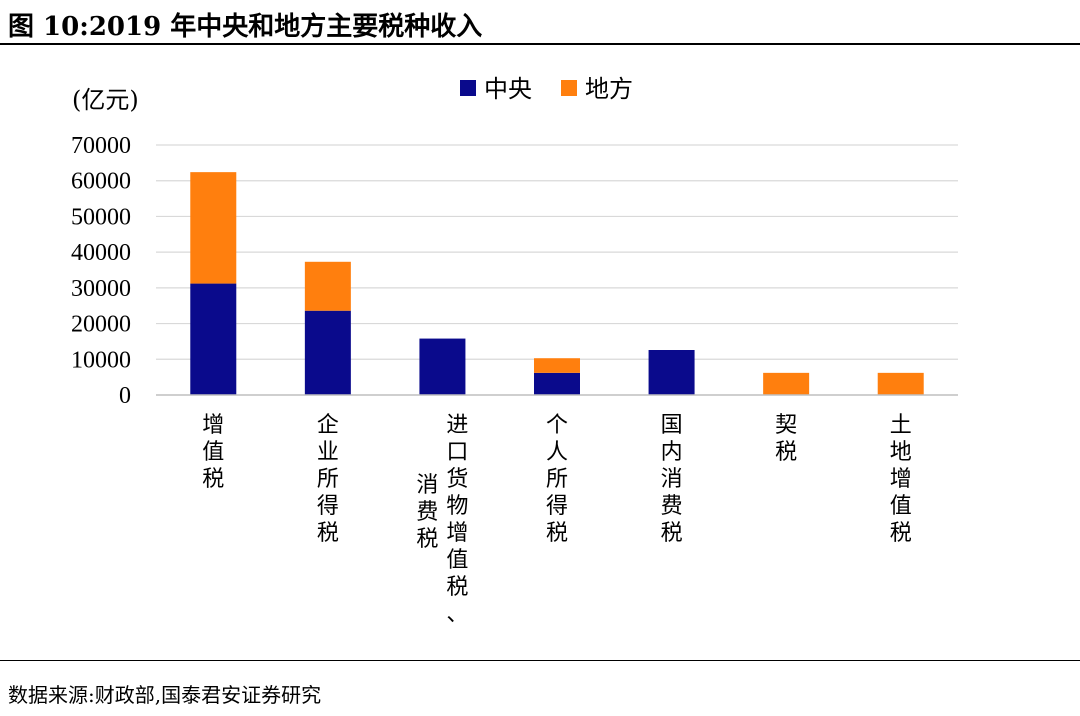 This screenshot has height=716, width=1080. What do you see at coordinates (101, 325) in the screenshot?
I see `y-tick-label: 20000` at bounding box center [101, 325].